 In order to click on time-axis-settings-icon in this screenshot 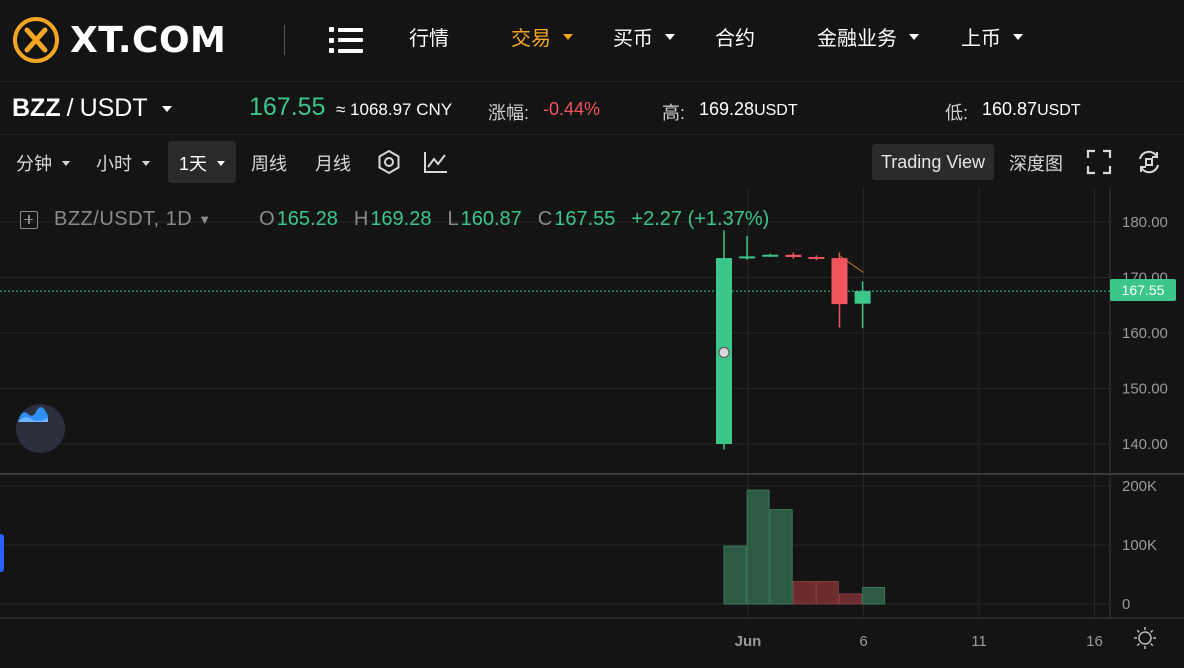, I will do `click(1145, 638)`.